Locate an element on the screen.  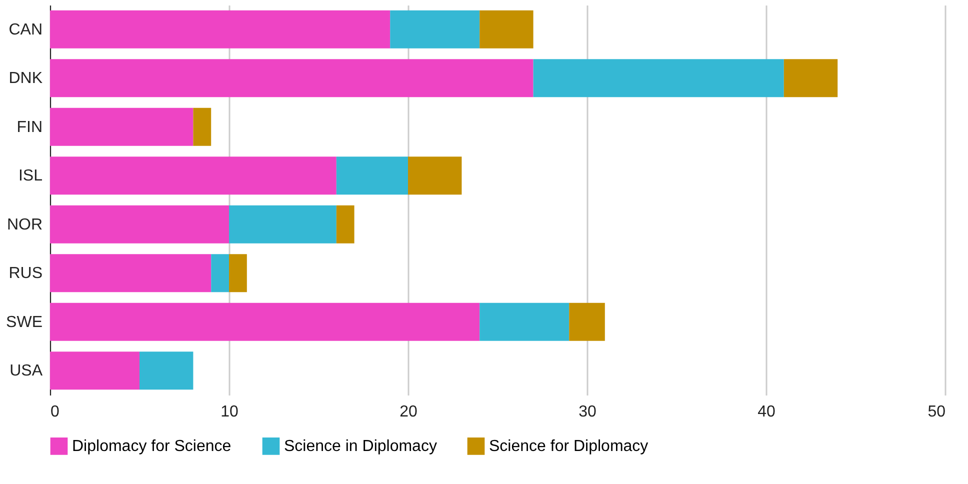
y-tick-label: FIN is located at coordinates (29, 127).